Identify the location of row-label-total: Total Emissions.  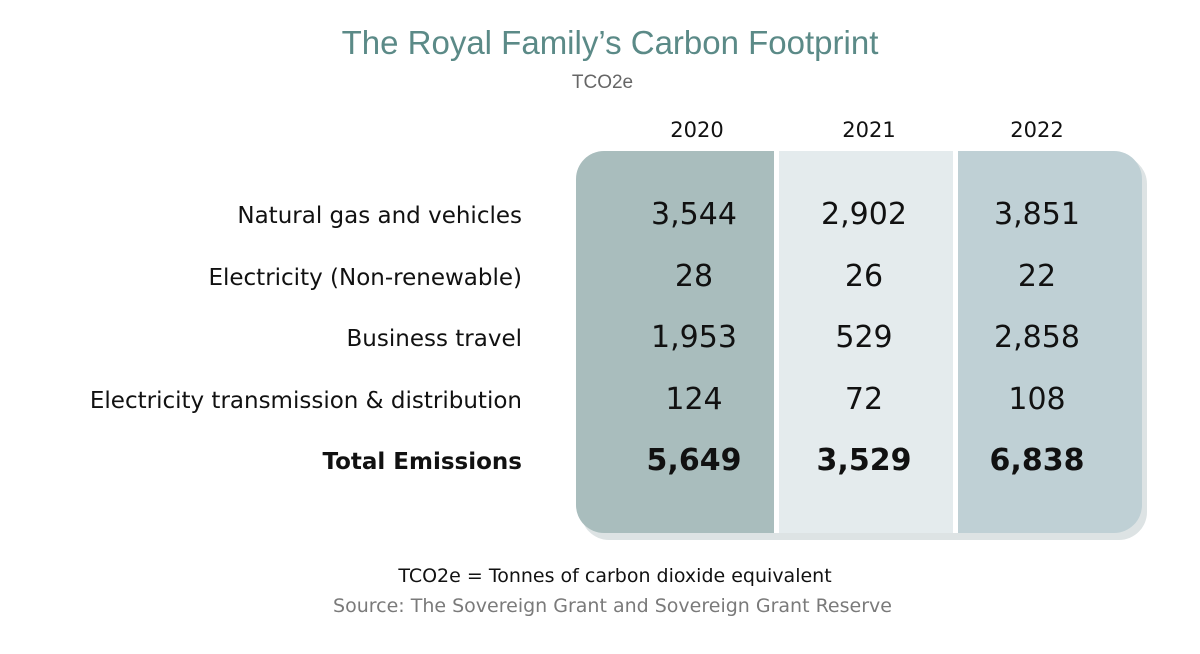
(422, 462).